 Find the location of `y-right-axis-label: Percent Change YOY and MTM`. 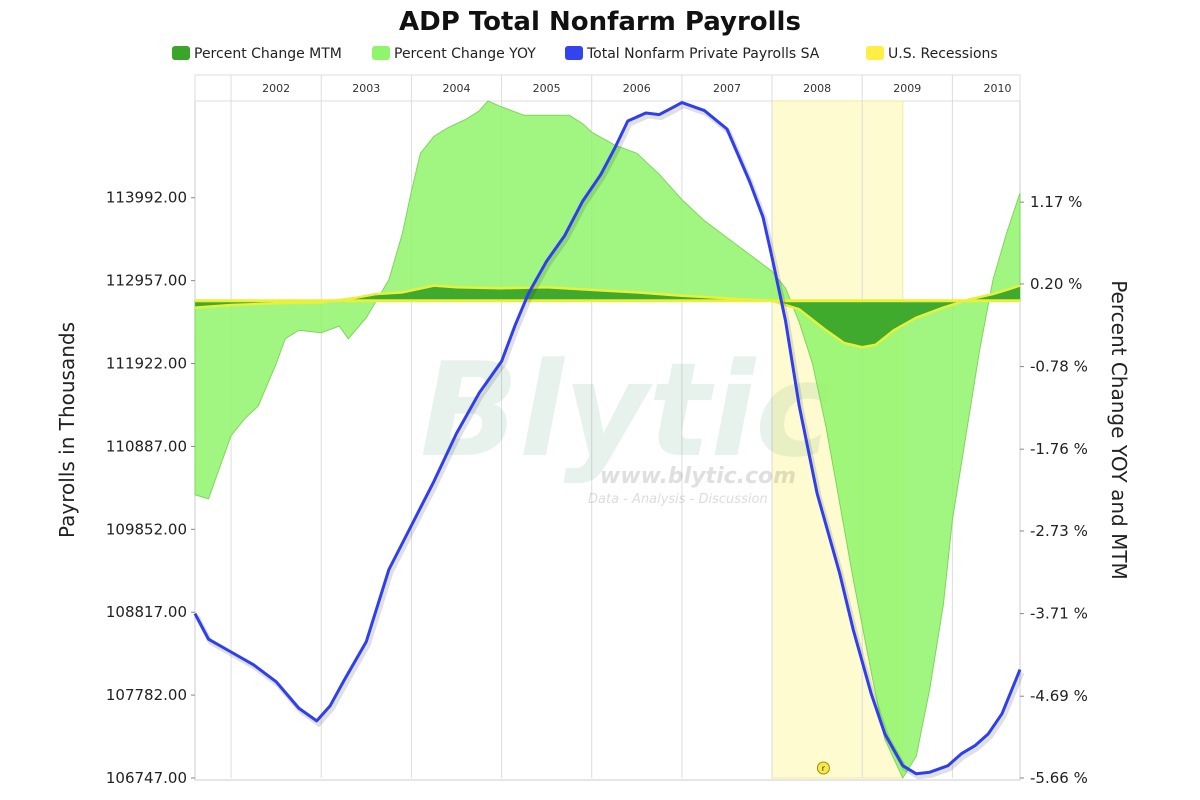

y-right-axis-label: Percent Change YOY and MTM is located at coordinates (1119, 430).